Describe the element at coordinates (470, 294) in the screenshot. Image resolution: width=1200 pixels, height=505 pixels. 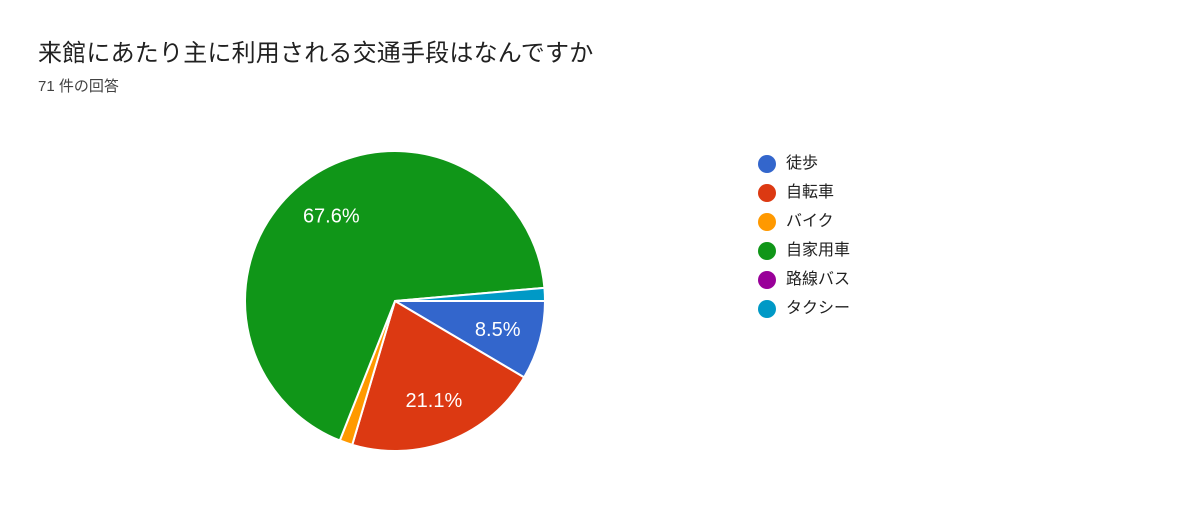
I see `pie-slice-taxi` at that location.